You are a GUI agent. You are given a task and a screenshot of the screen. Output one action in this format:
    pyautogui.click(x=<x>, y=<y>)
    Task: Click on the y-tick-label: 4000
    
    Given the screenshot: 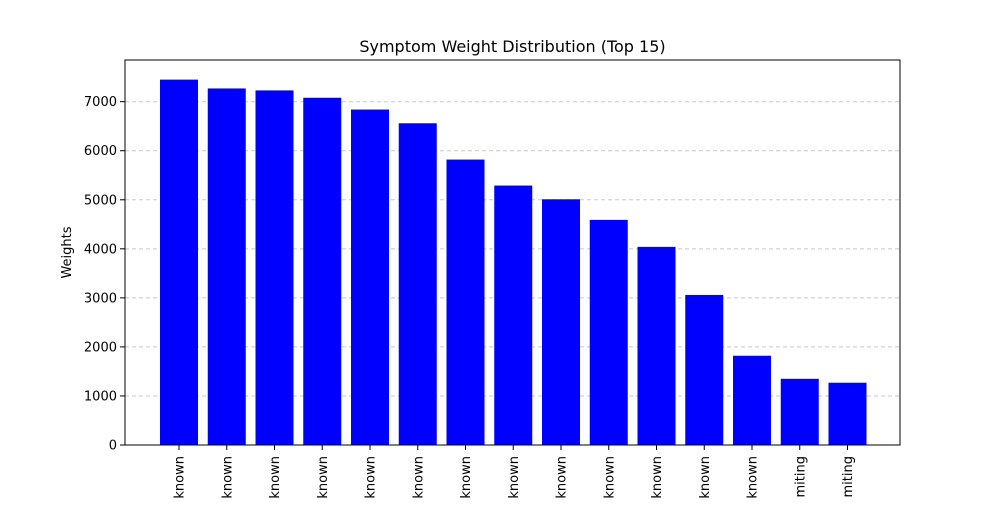 What is the action you would take?
    pyautogui.click(x=100, y=249)
    